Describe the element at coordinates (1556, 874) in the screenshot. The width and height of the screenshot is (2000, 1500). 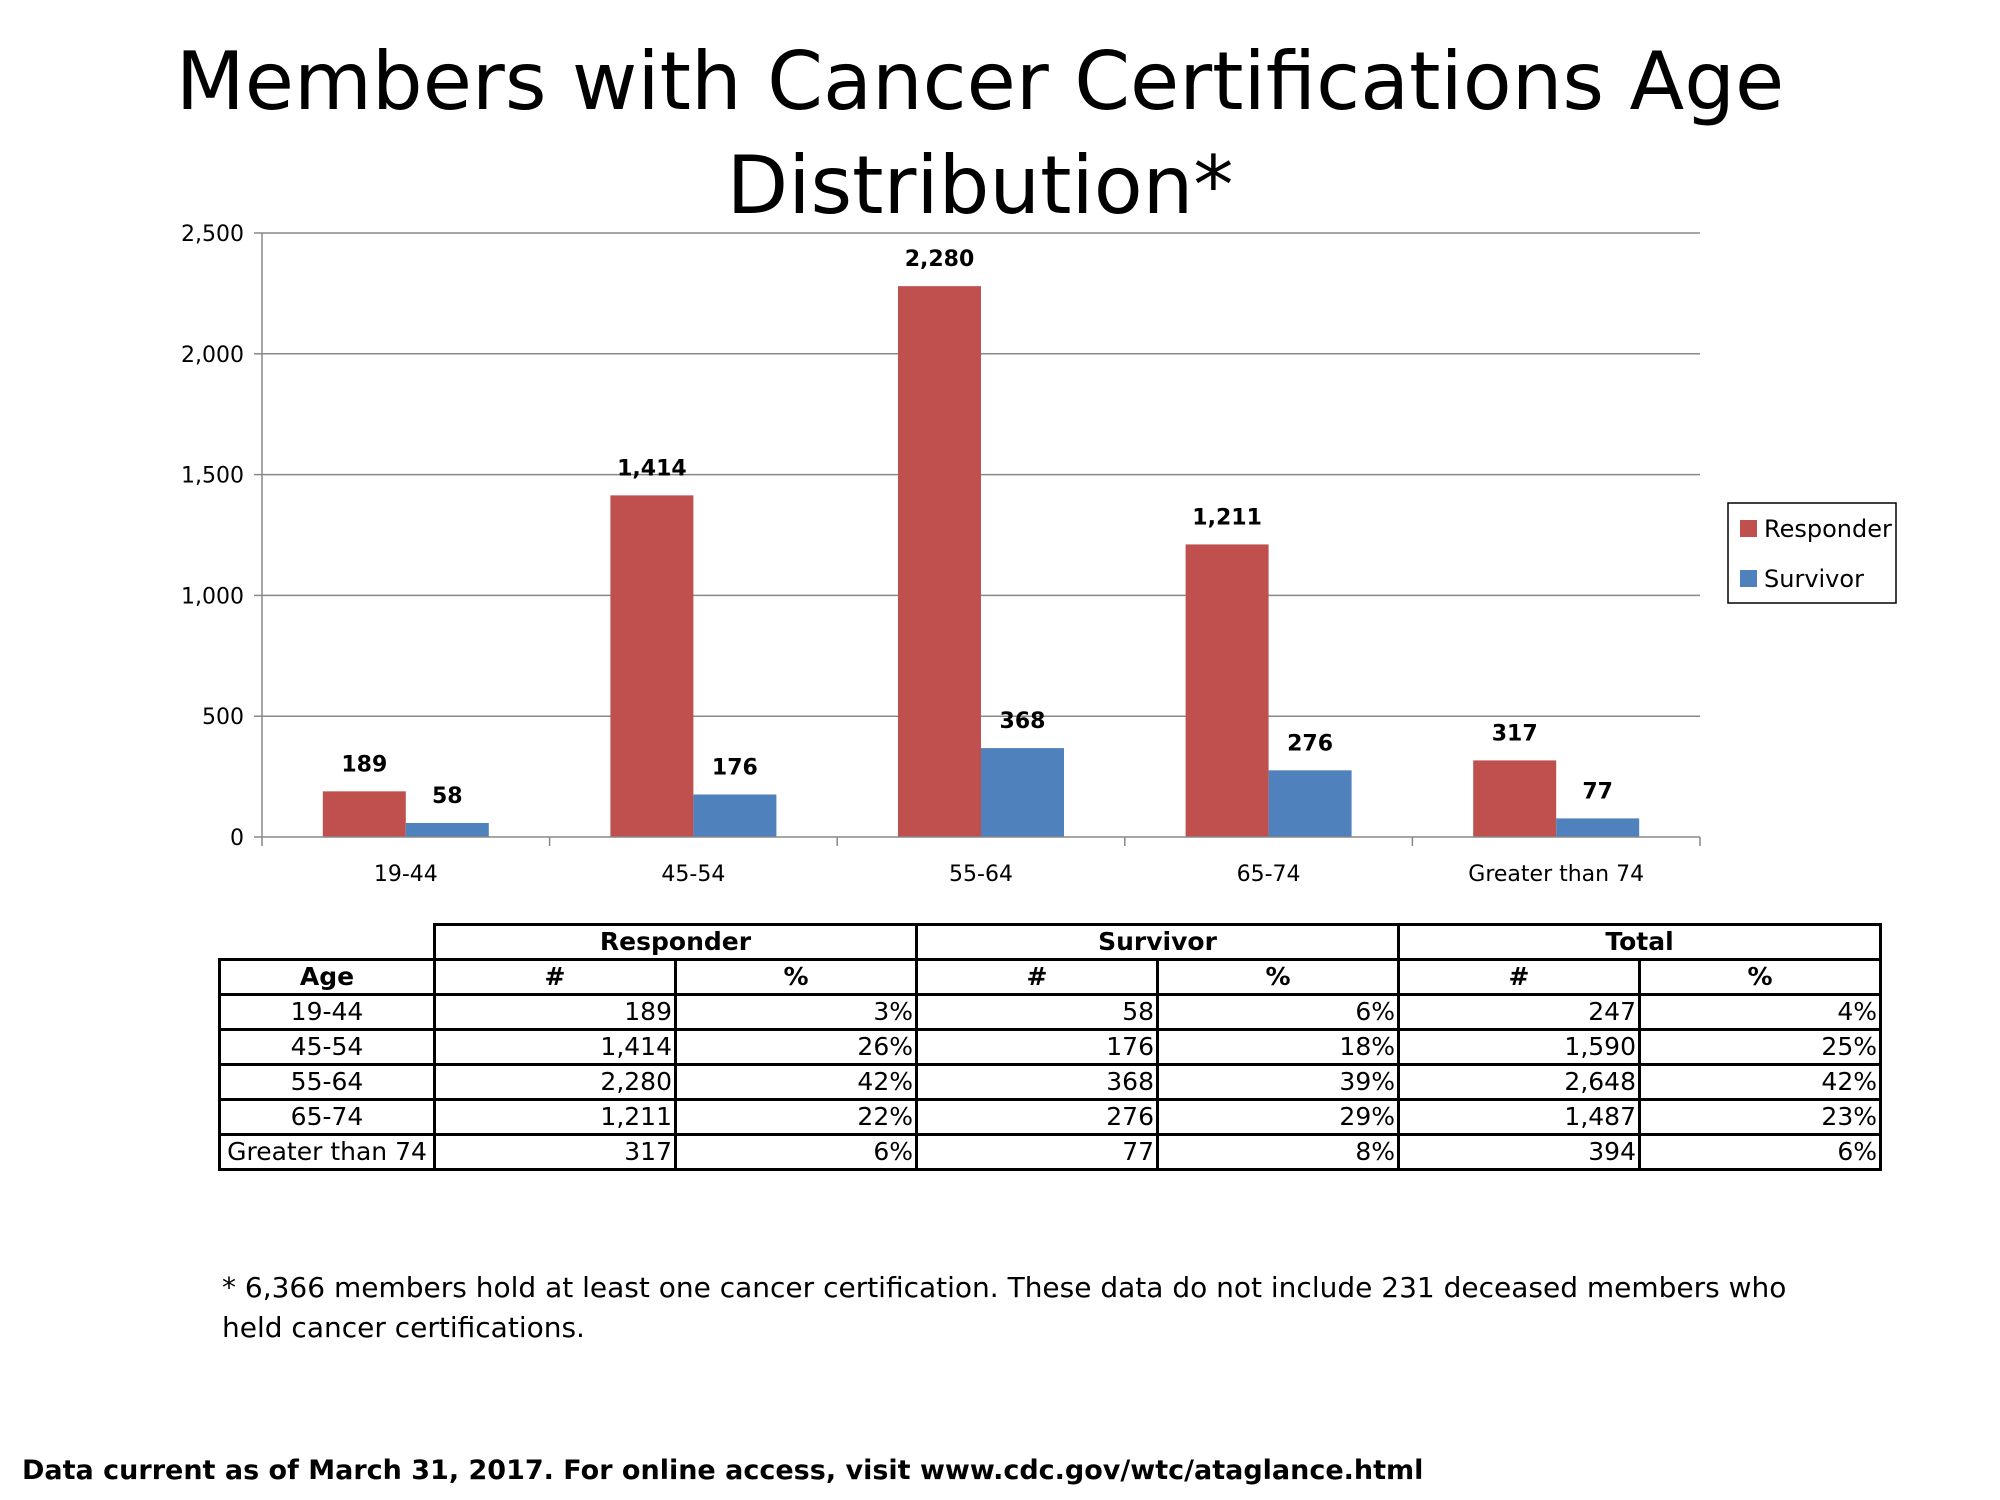
I see `x-tick-label: Greater than 74` at that location.